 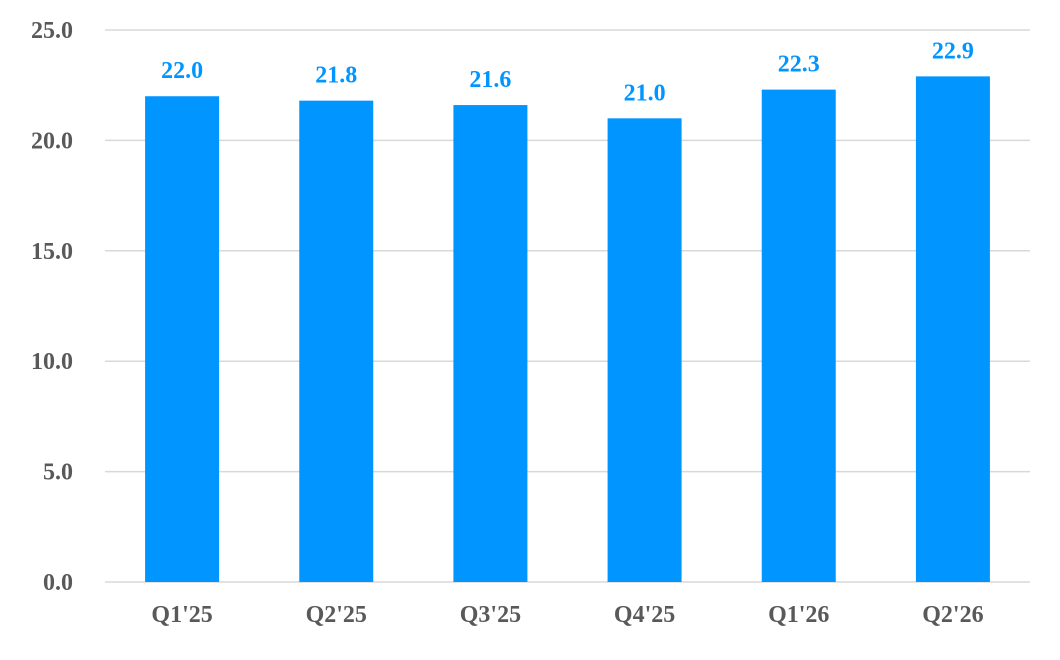 I want to click on y-tick-label: 10.0, so click(x=52, y=362).